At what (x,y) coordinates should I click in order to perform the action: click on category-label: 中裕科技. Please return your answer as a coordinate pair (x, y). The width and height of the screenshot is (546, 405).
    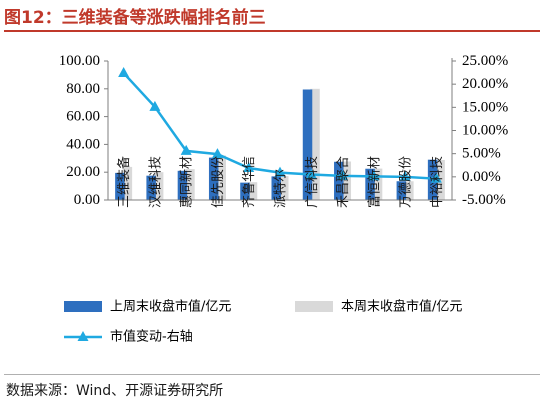
    Looking at the image, I should click on (437, 182).